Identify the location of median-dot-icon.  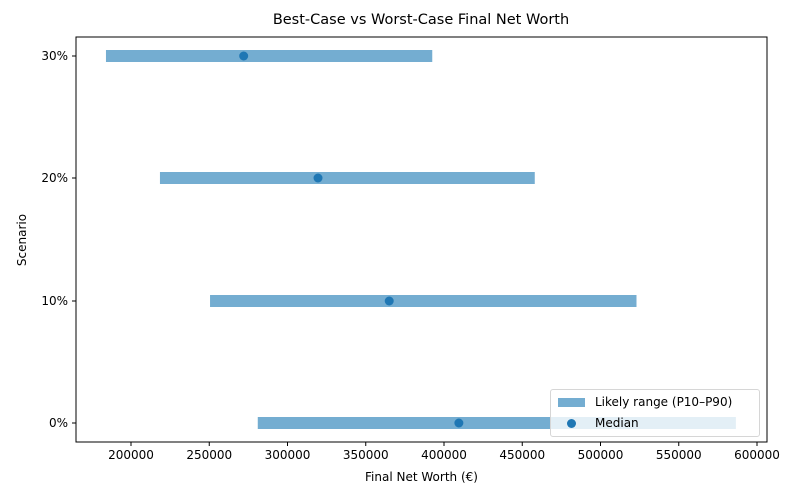
(571, 423).